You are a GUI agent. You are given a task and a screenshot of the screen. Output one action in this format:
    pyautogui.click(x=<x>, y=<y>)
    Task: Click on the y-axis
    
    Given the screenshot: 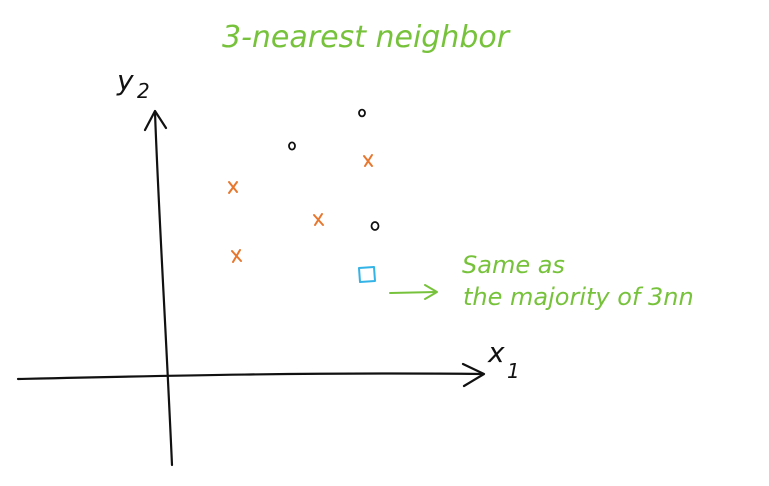 What is the action you would take?
    pyautogui.click(x=158, y=288)
    